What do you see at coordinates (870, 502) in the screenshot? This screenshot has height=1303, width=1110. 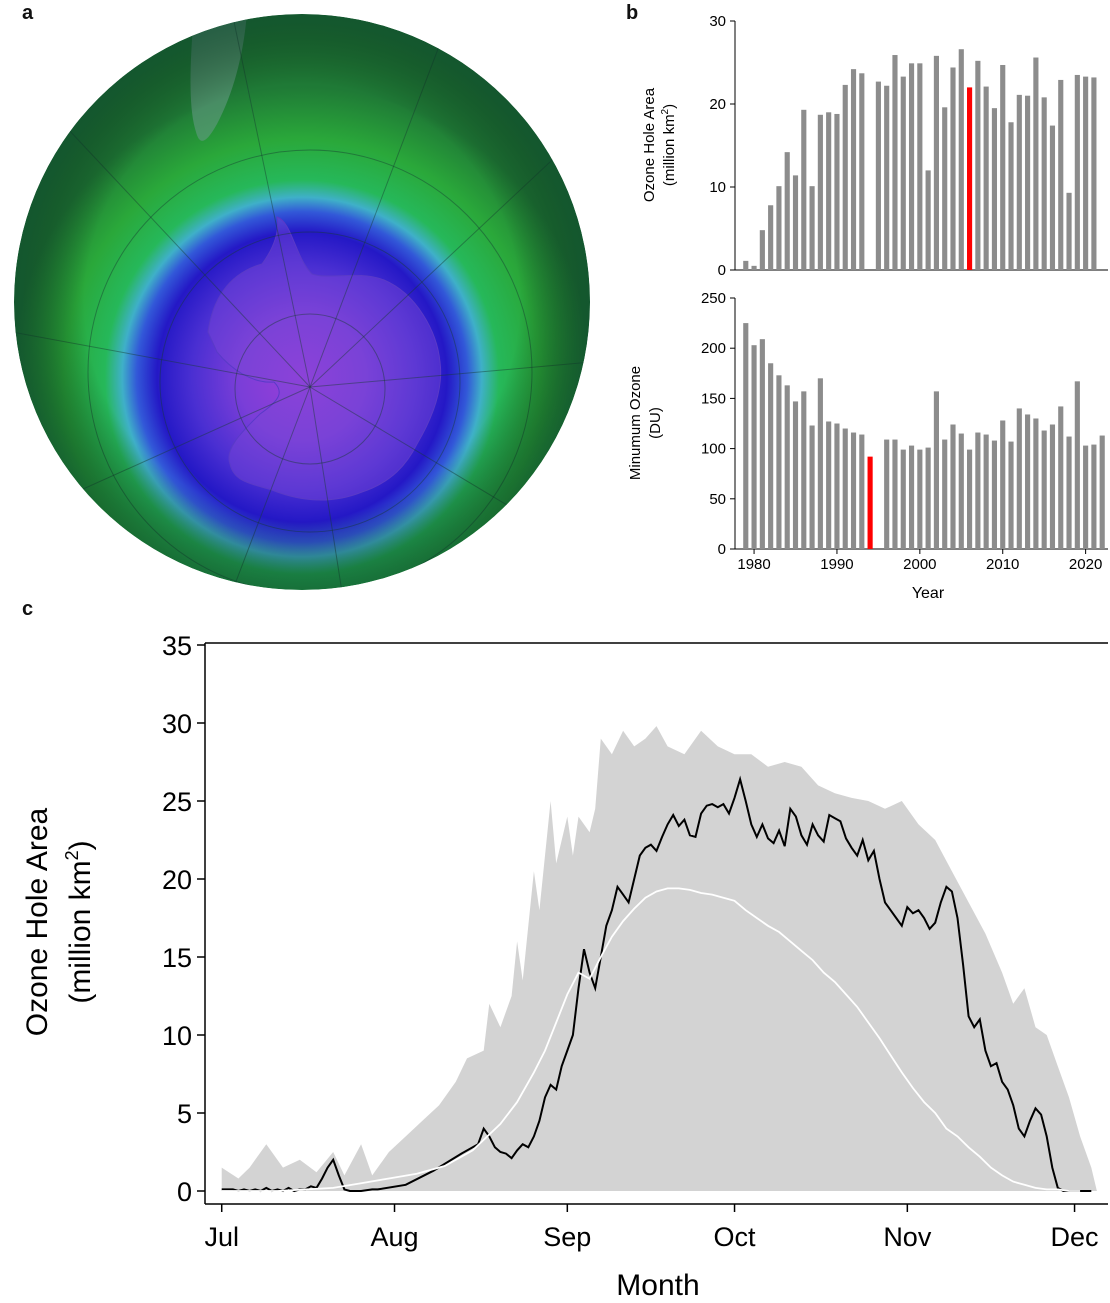 I see `bar-1994` at bounding box center [870, 502].